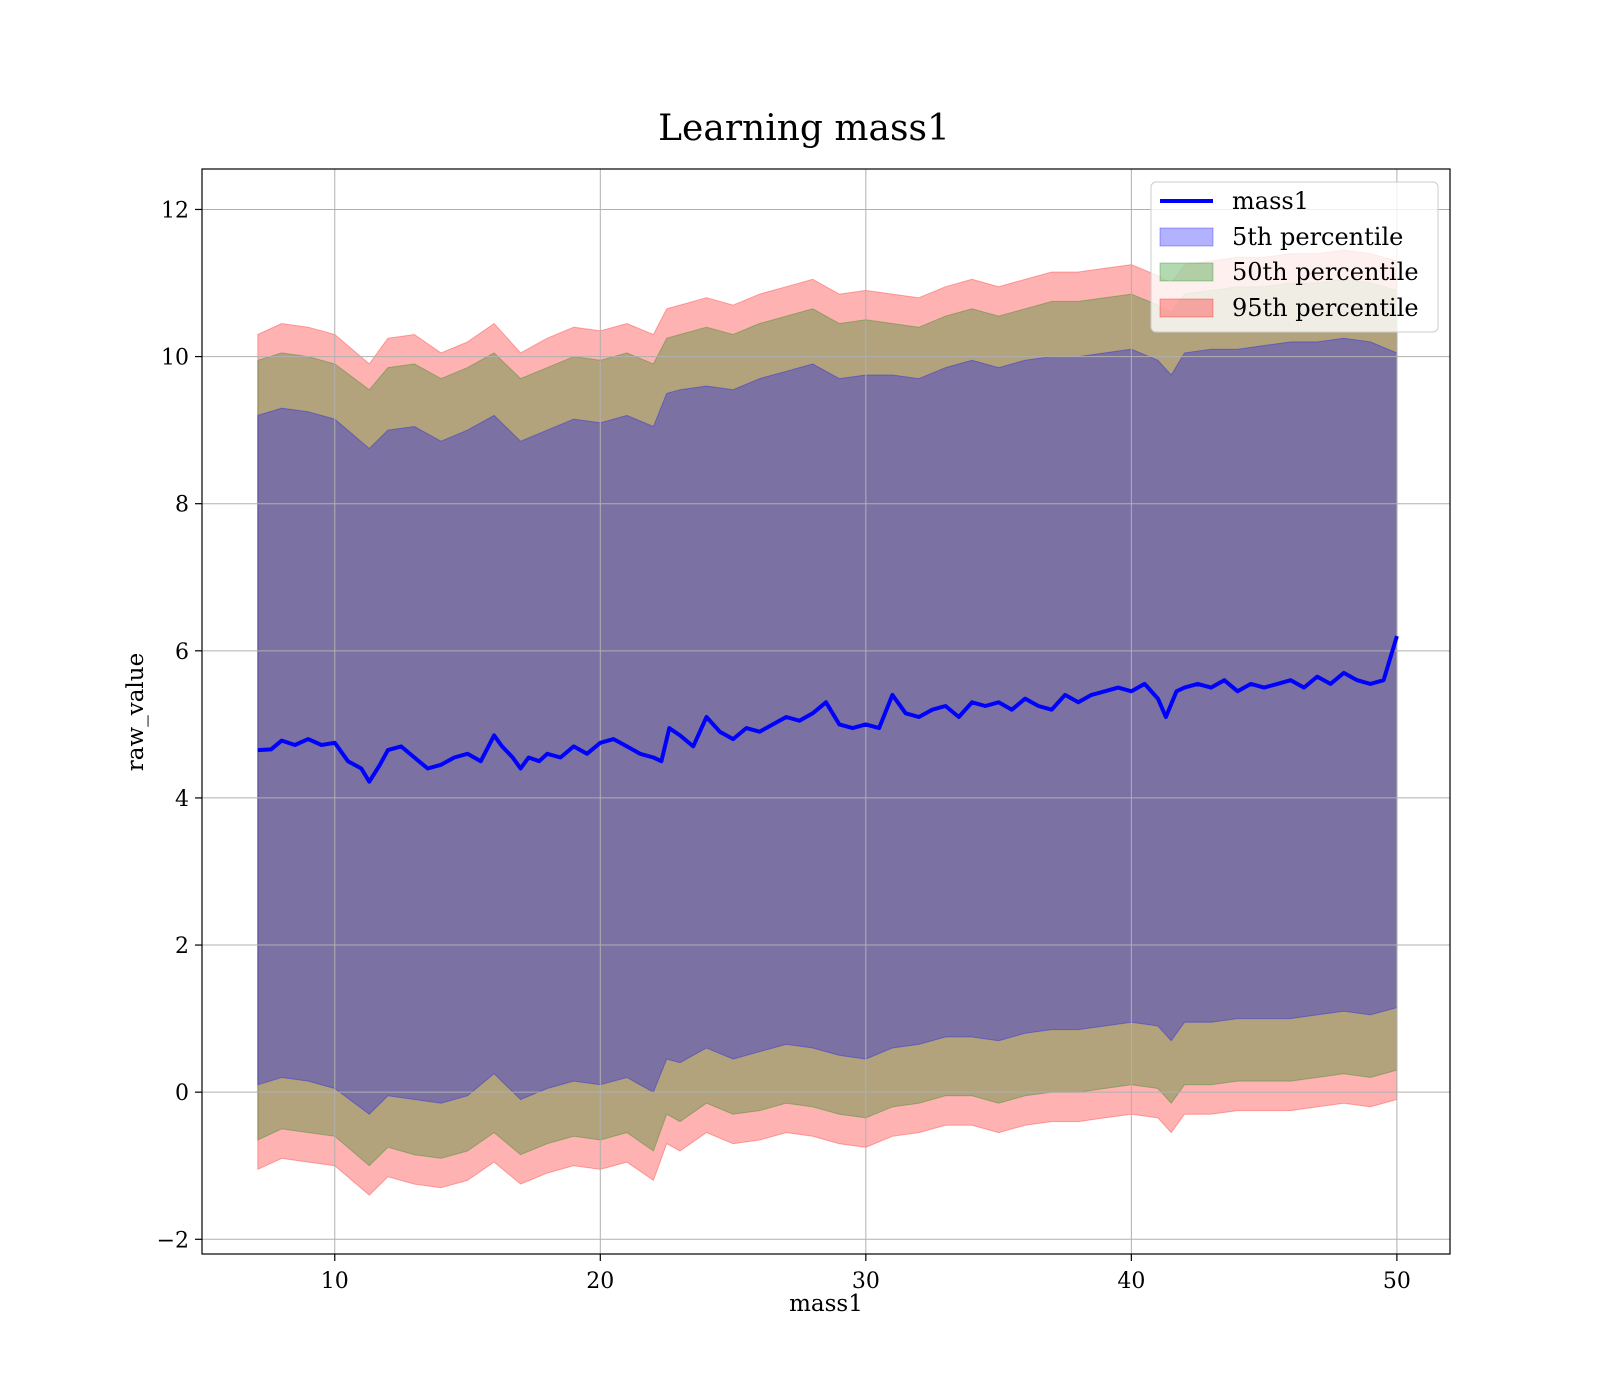 This screenshot has width=1600, height=1400. I want to click on y-tick-label: −2, so click(173, 1240).